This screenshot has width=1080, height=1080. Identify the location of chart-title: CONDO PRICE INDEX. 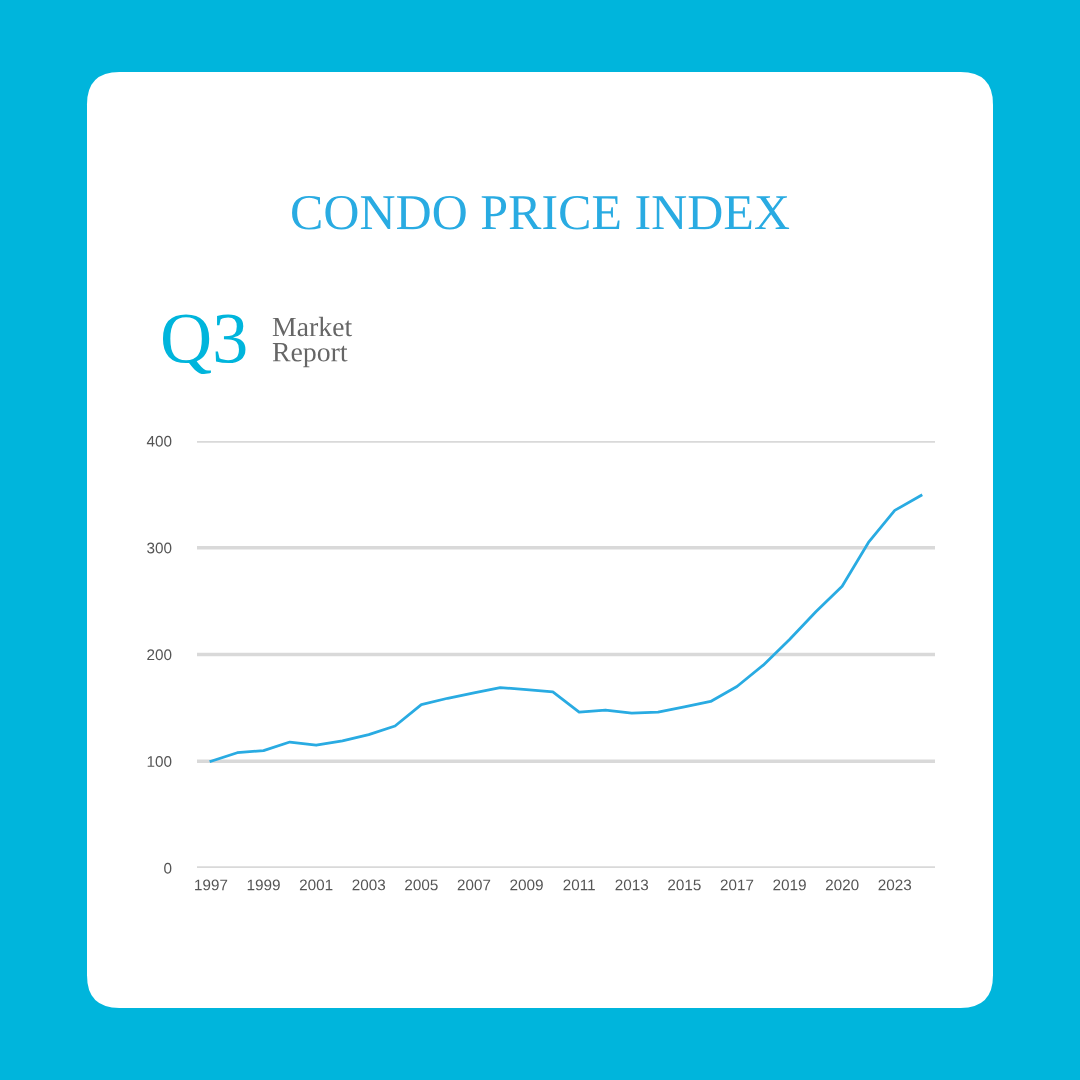
(541, 212).